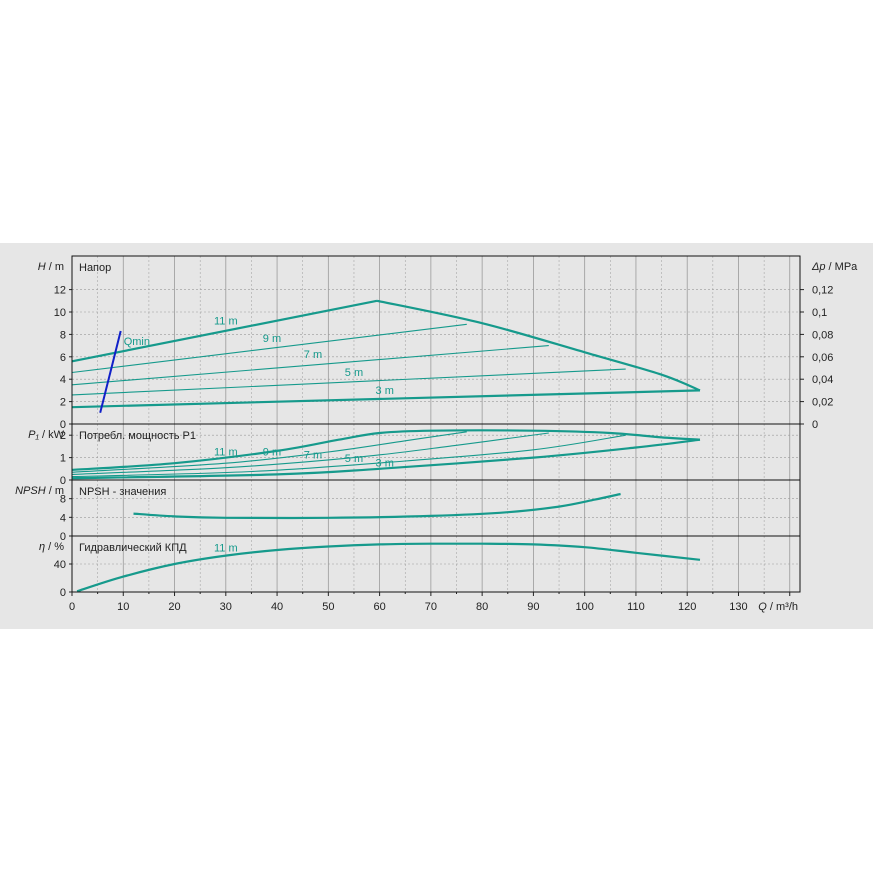  I want to click on y-axis-title-npsh: NPSH / m, so click(39, 491).